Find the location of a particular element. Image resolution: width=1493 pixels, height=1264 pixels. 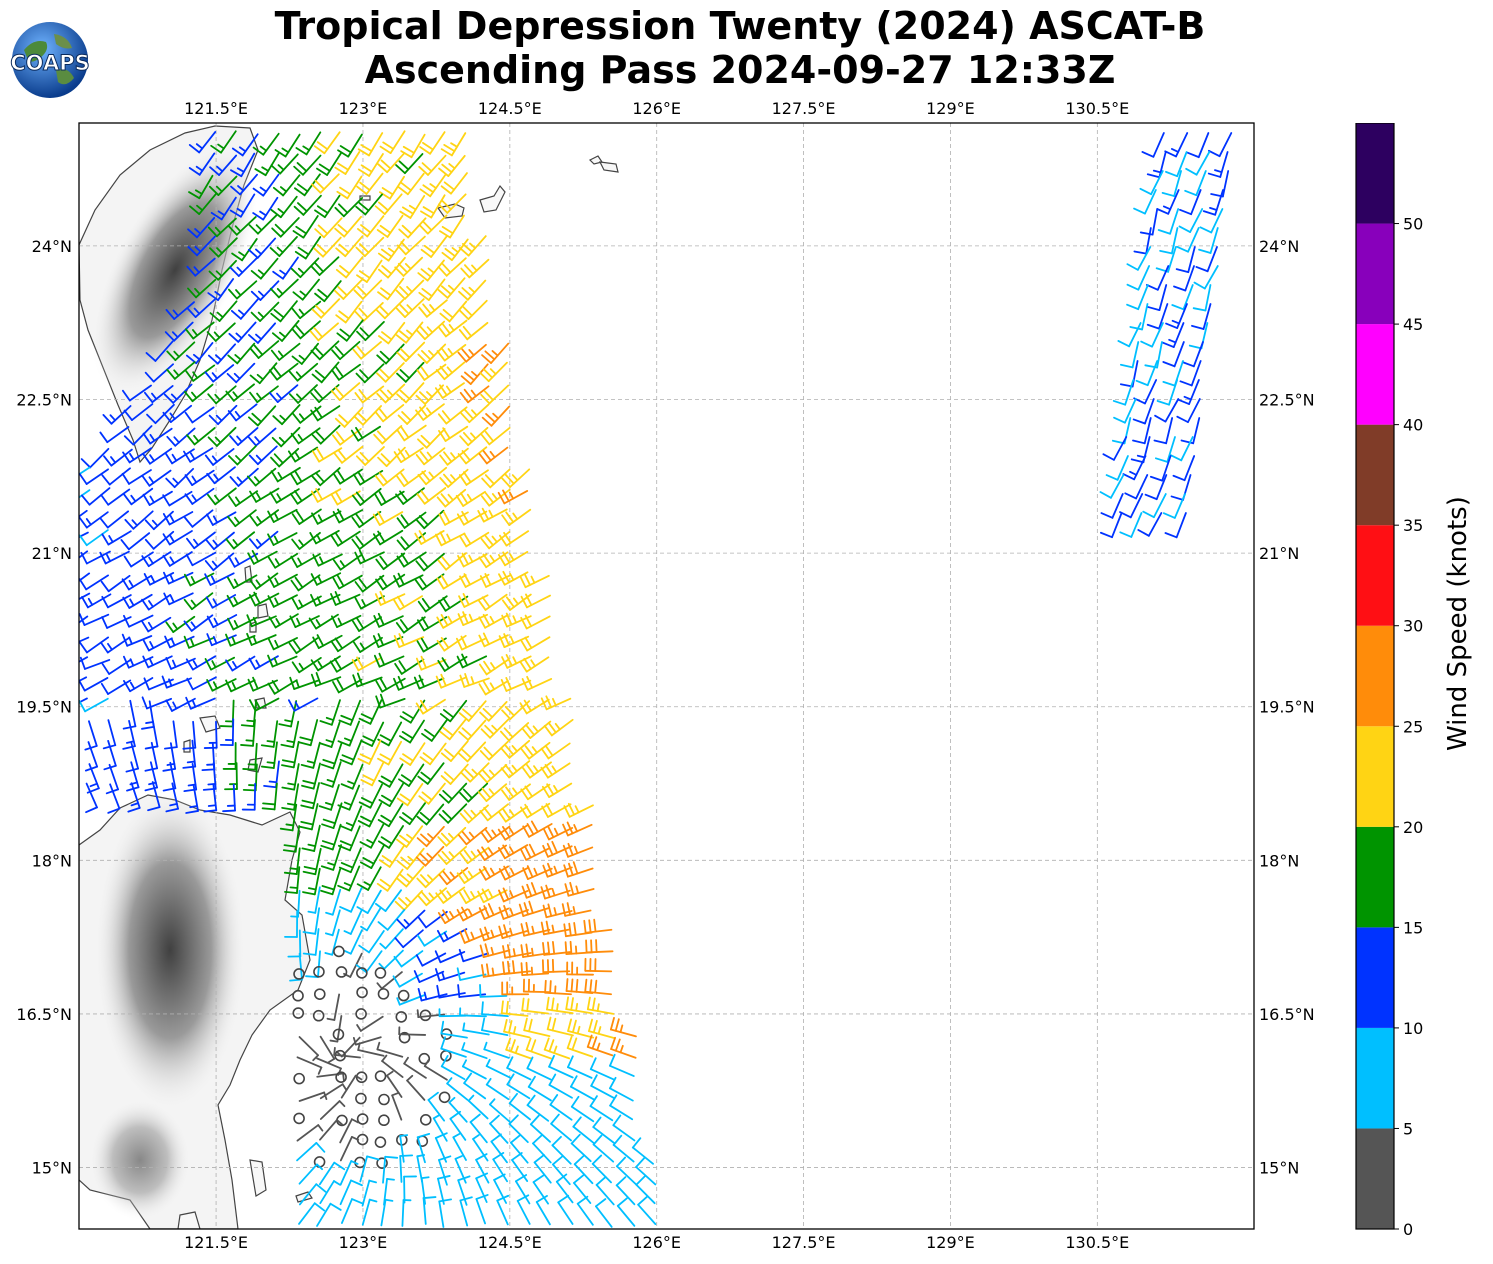

coaps-logo: COAPS is located at coordinates (50, 60).